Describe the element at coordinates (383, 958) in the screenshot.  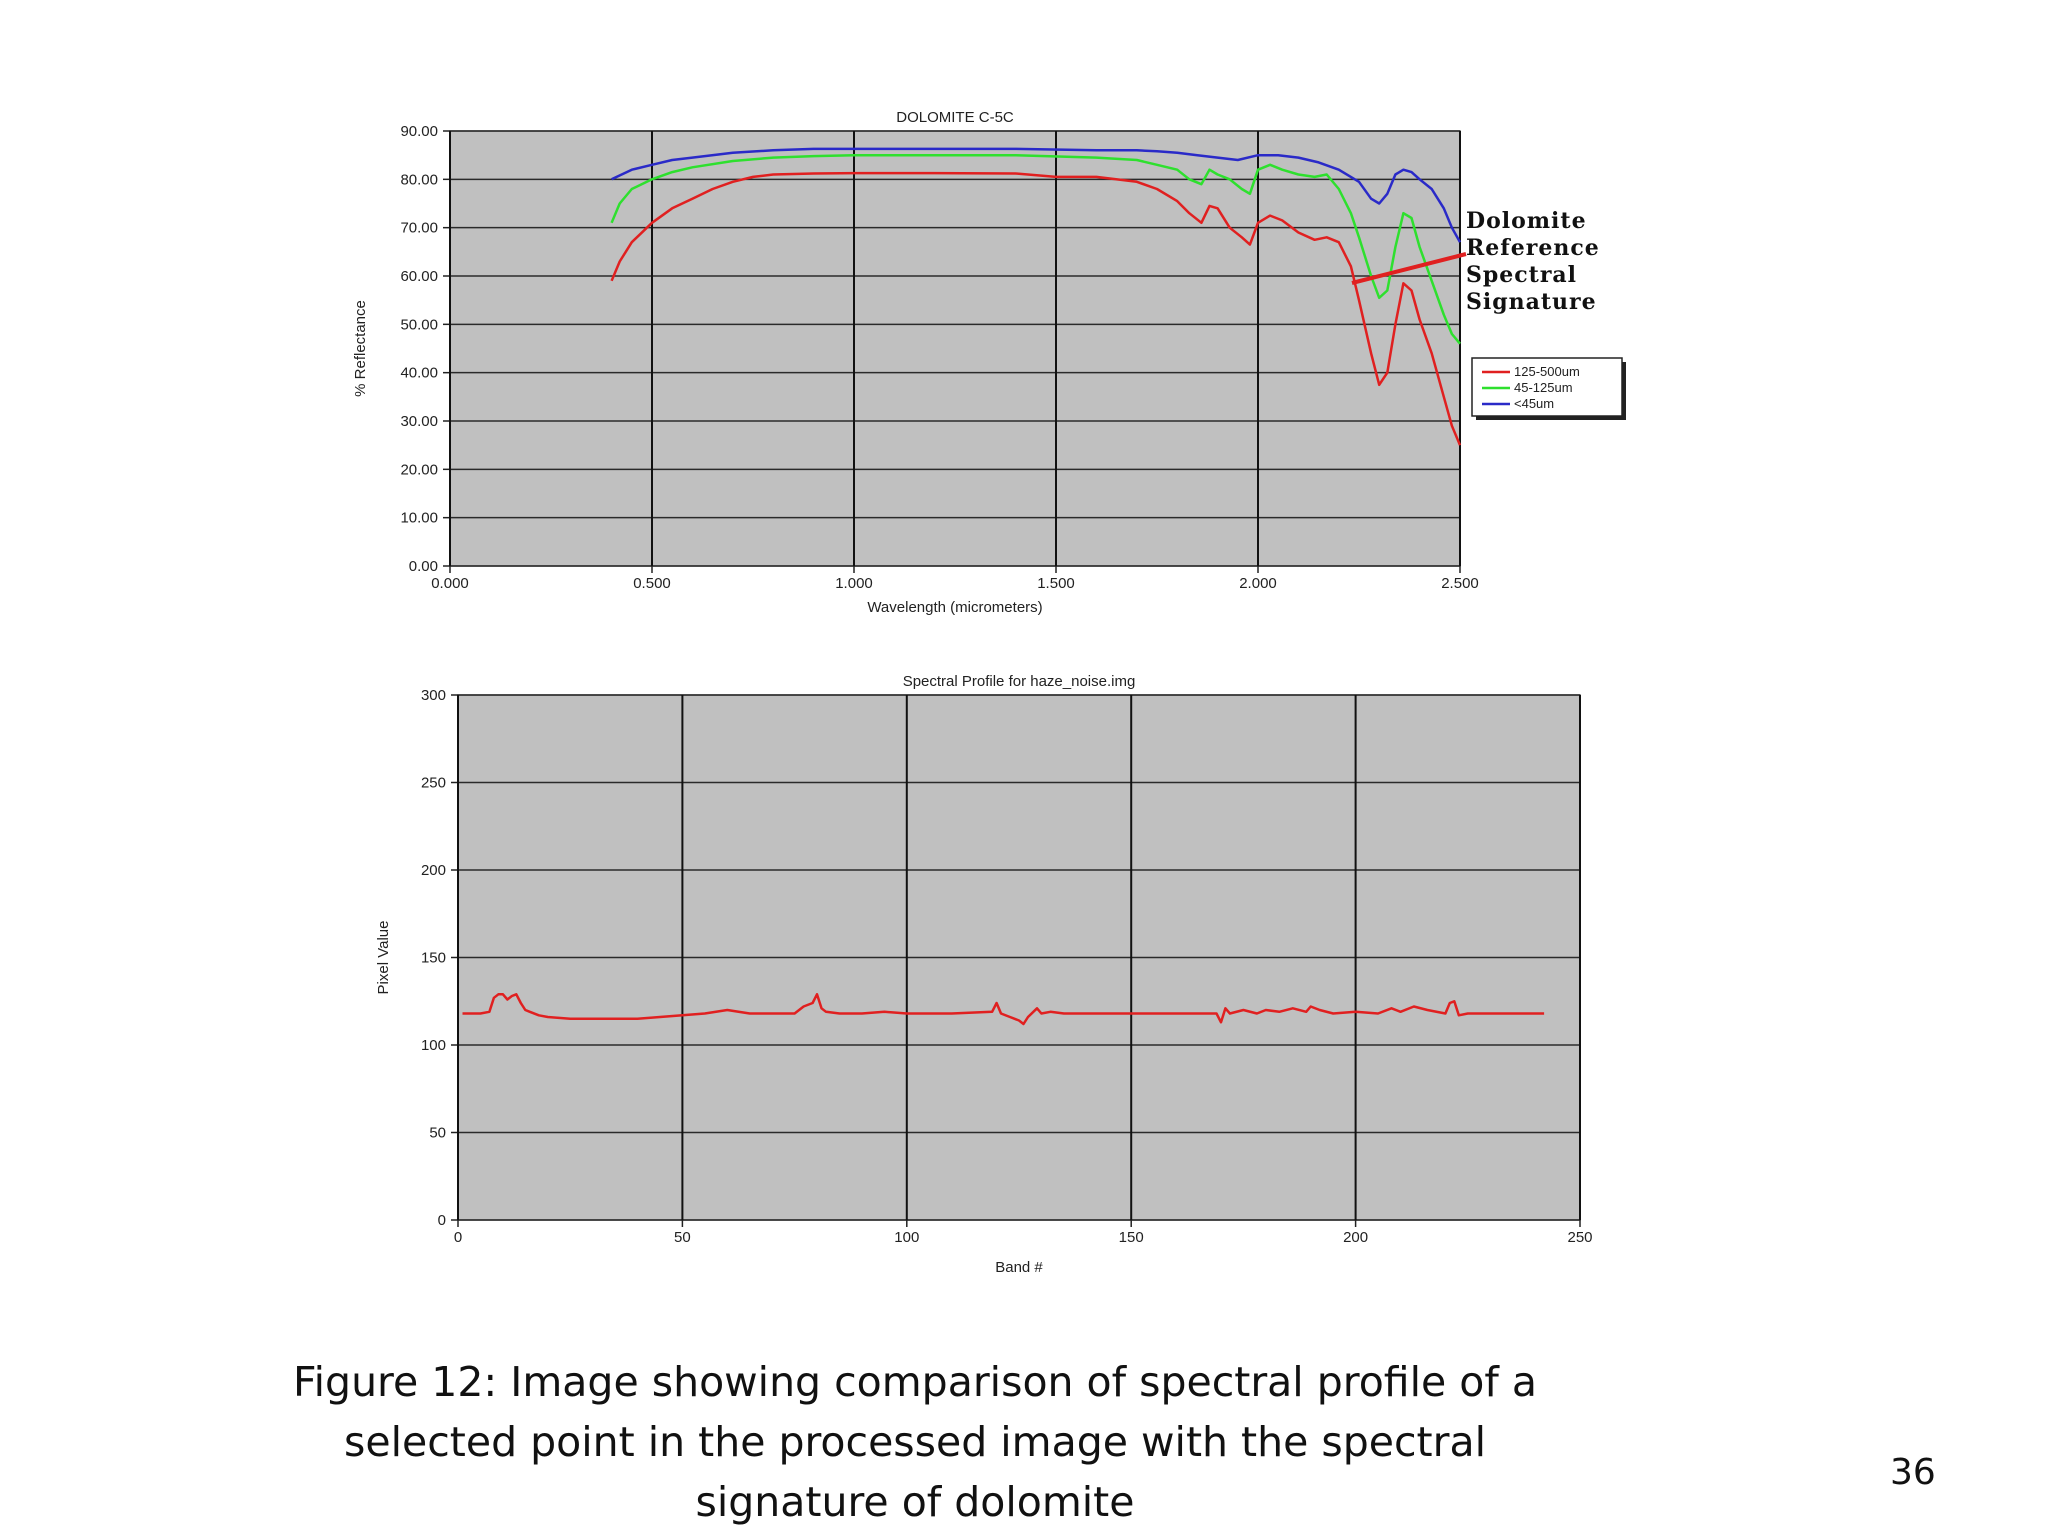
I see `spectral-profile-chart-y-axis-label: Pixel Value` at that location.